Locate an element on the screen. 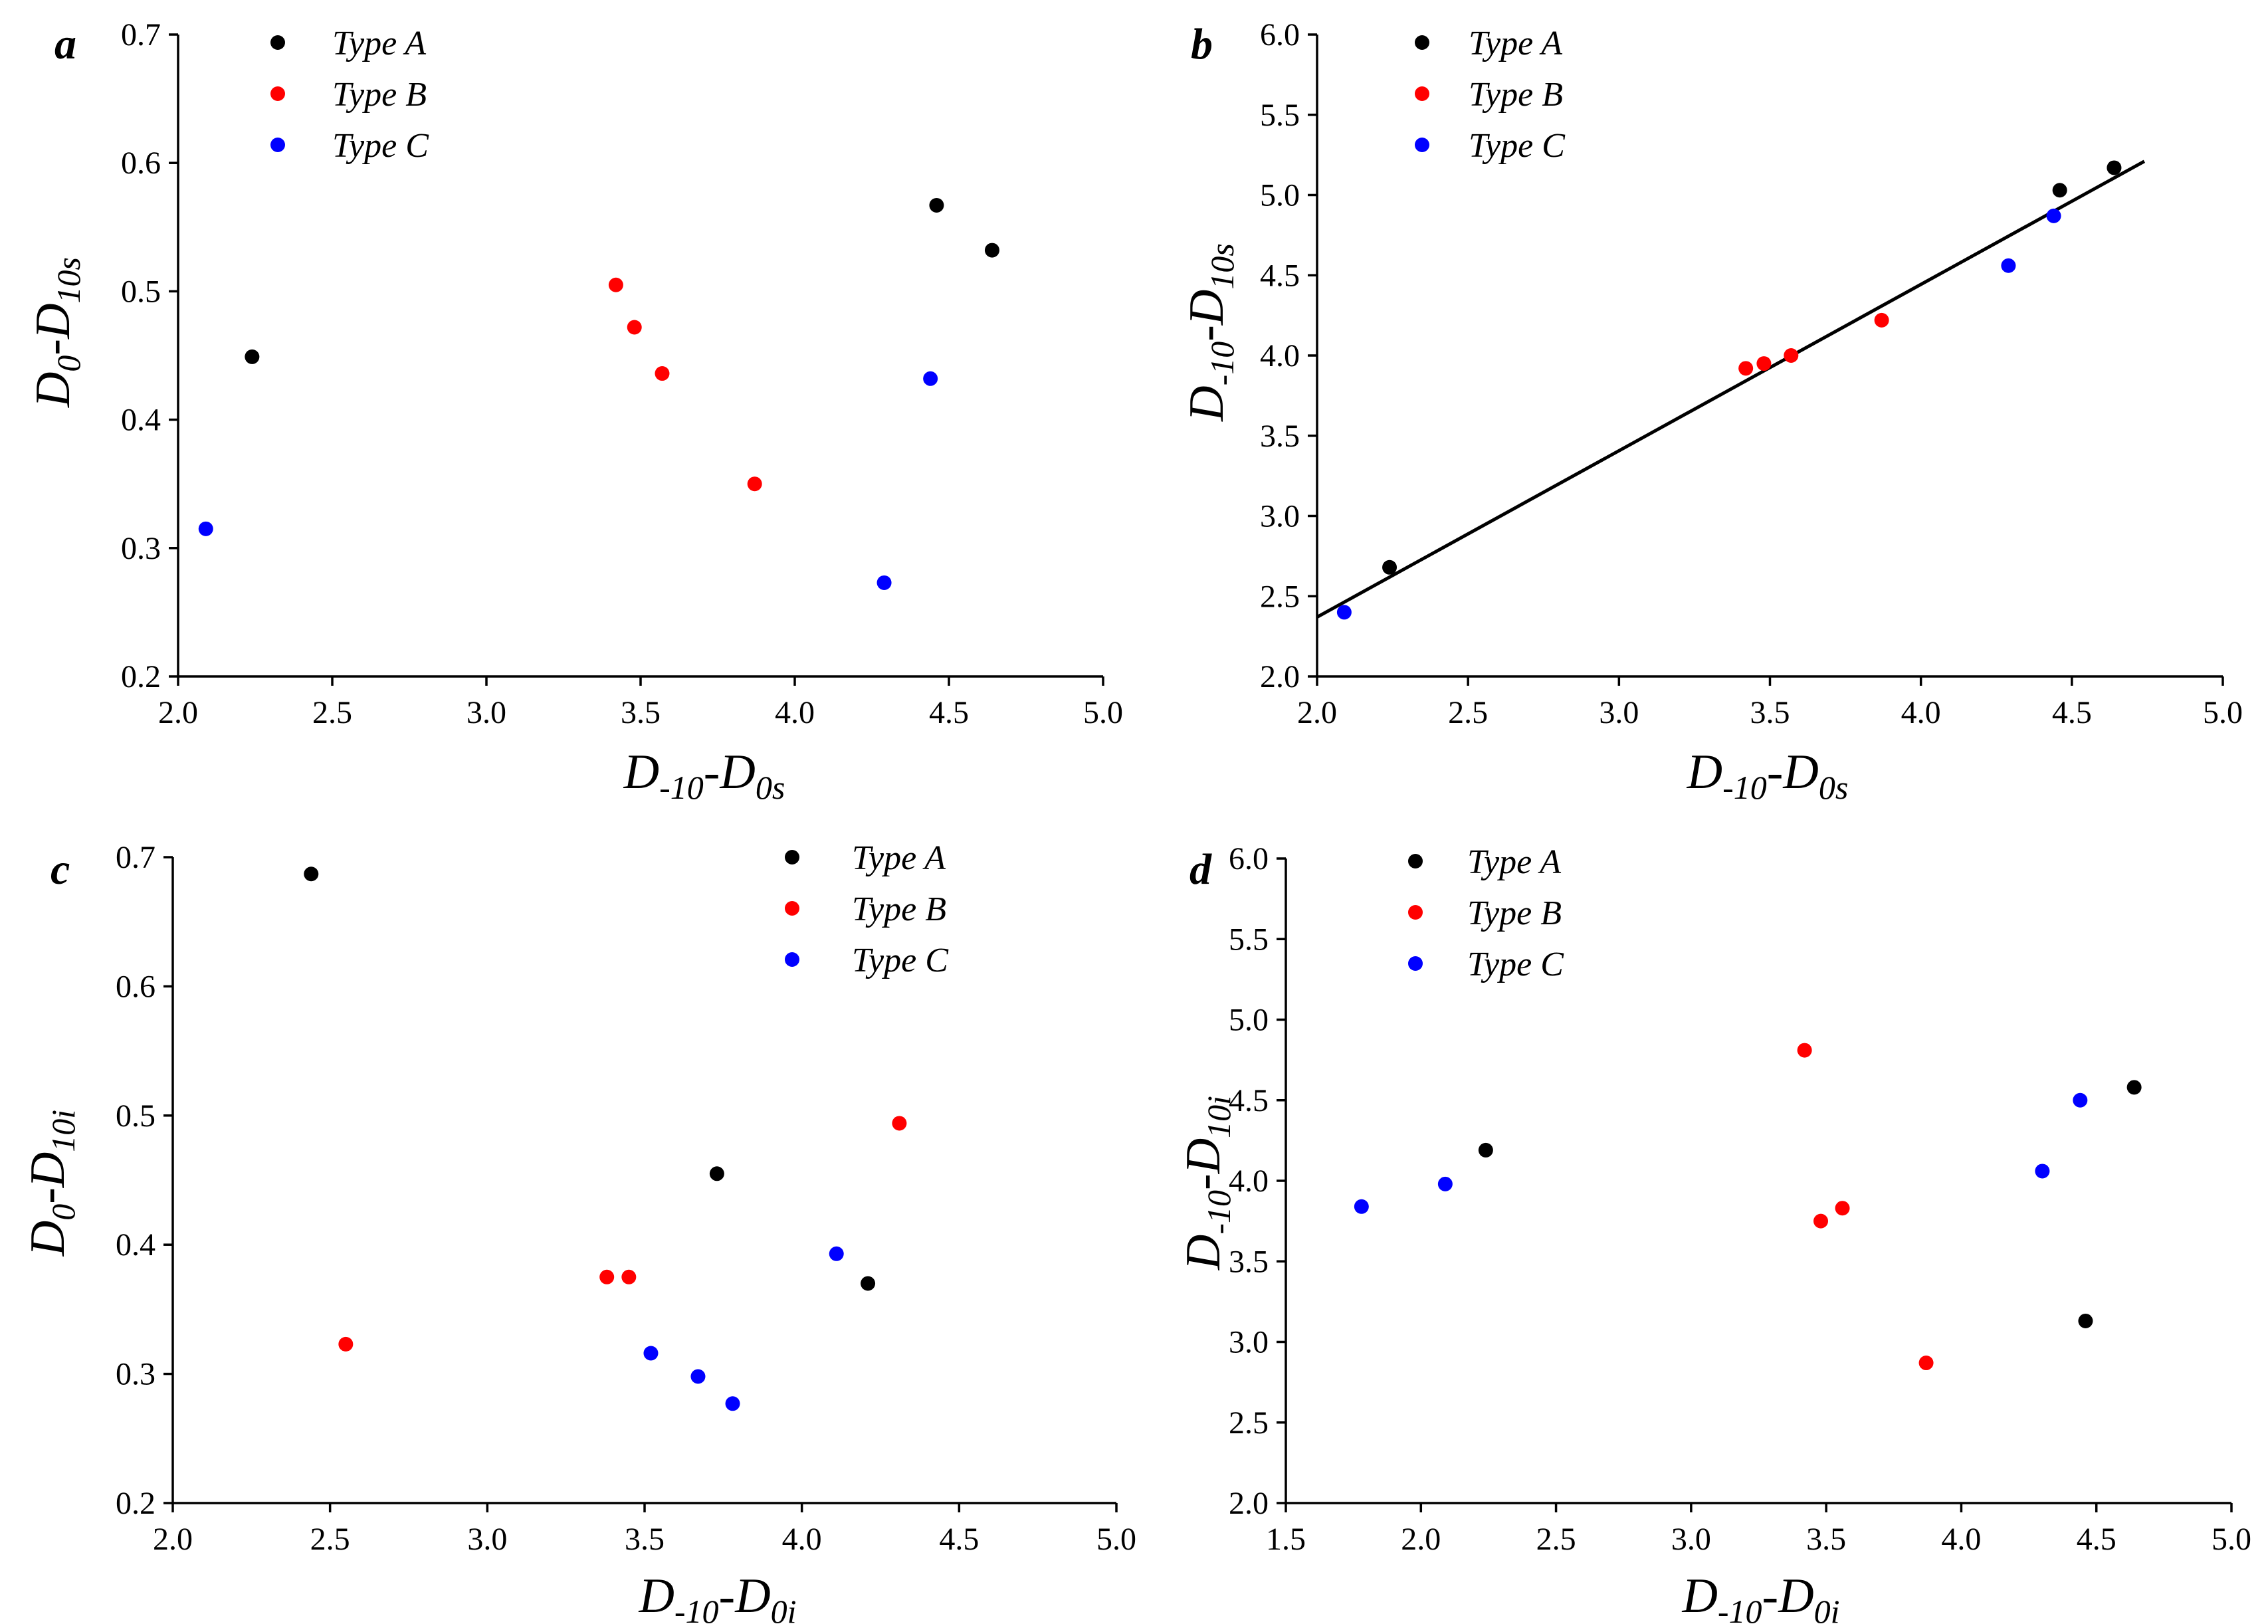 The image size is (2268, 1624). y-axis-label-part-0: D is located at coordinates (48, 1239).